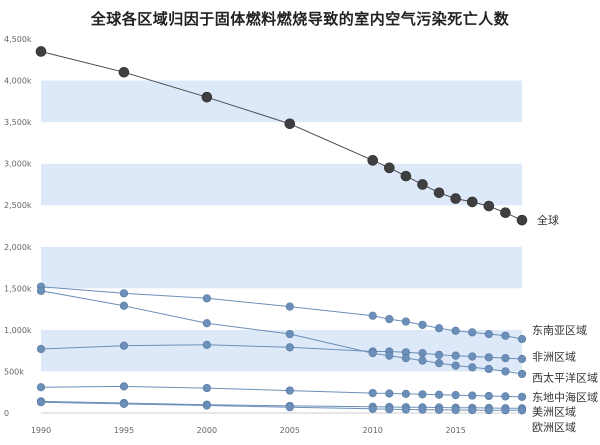  What do you see at coordinates (565, 377) in the screenshot?
I see `series-label: 西太平洋区域` at bounding box center [565, 377].